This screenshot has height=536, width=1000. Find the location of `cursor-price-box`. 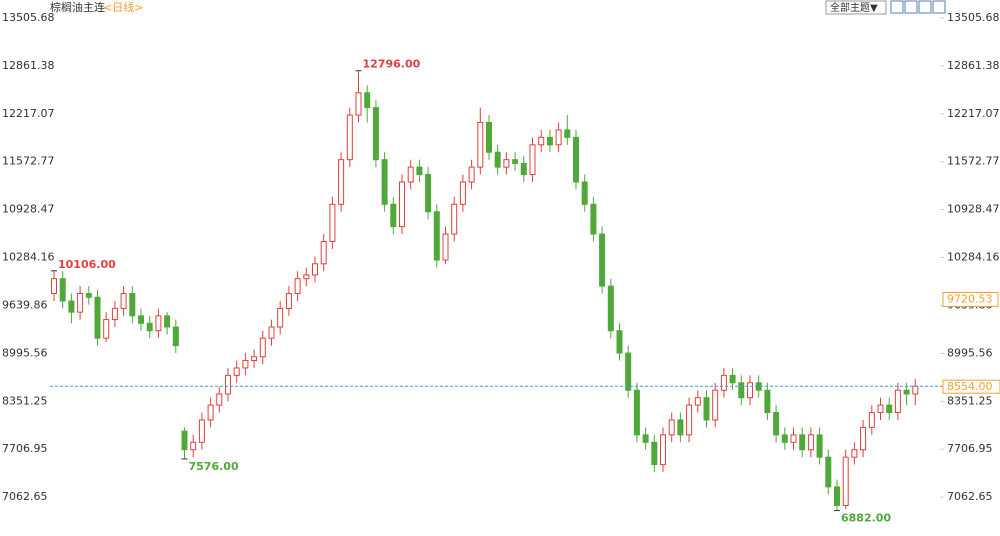

cursor-price-box is located at coordinates (970, 299).